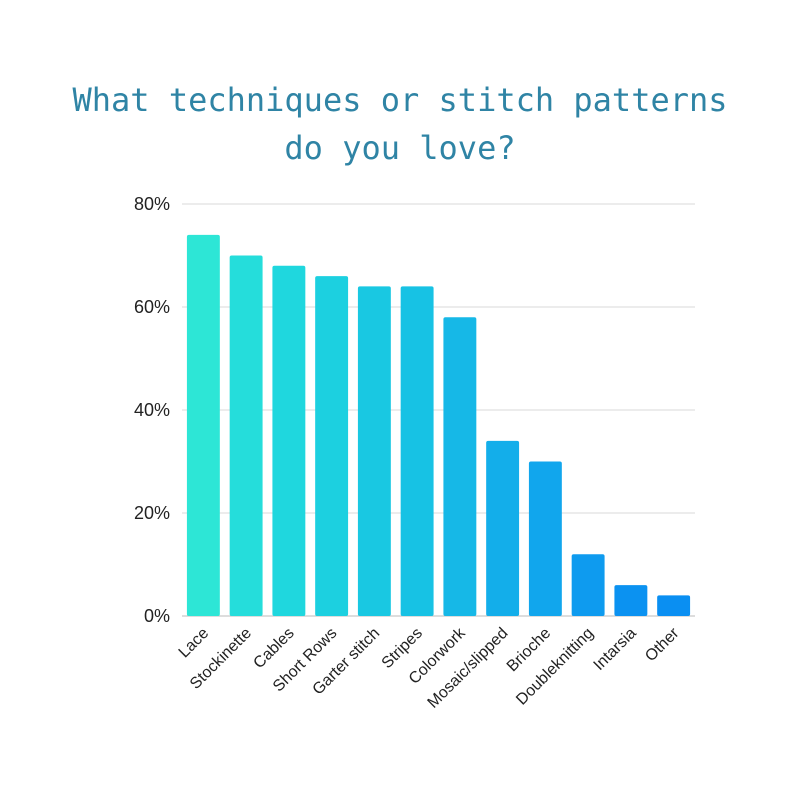 The height and width of the screenshot is (800, 800). What do you see at coordinates (194, 643) in the screenshot?
I see `x-tick-label: Lace` at bounding box center [194, 643].